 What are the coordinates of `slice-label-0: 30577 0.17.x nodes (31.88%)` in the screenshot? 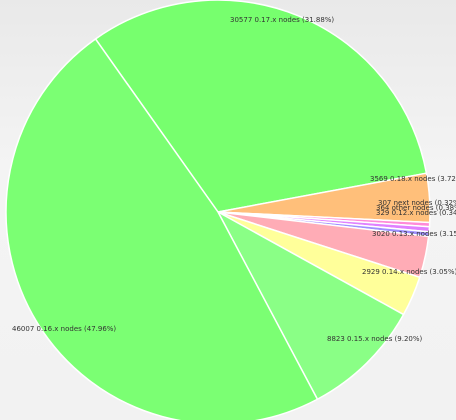 It's located at (282, 20).